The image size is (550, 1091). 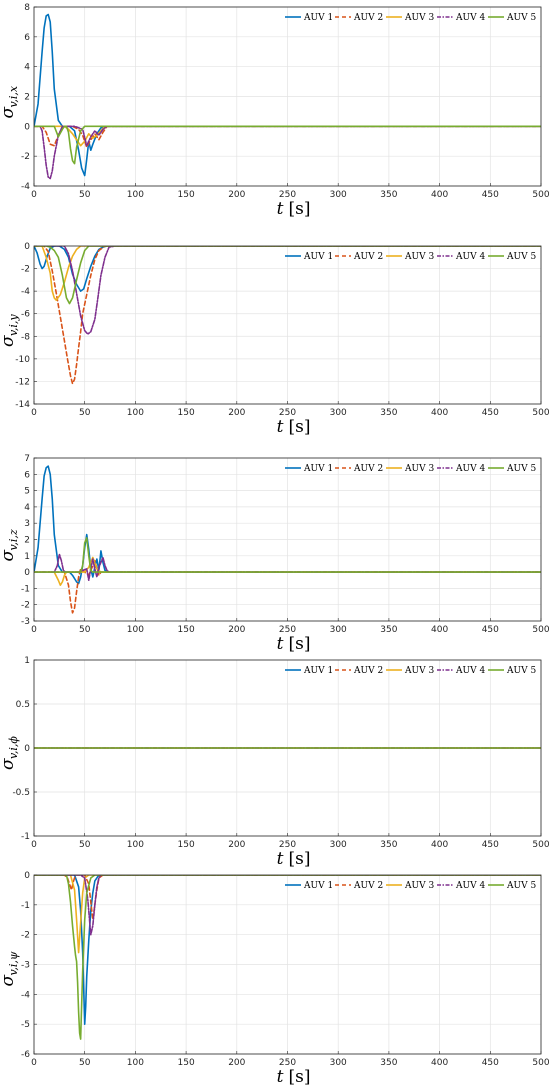 What do you see at coordinates (318, 18) in the screenshot?
I see `legend-label: AUV 1` at bounding box center [318, 18].